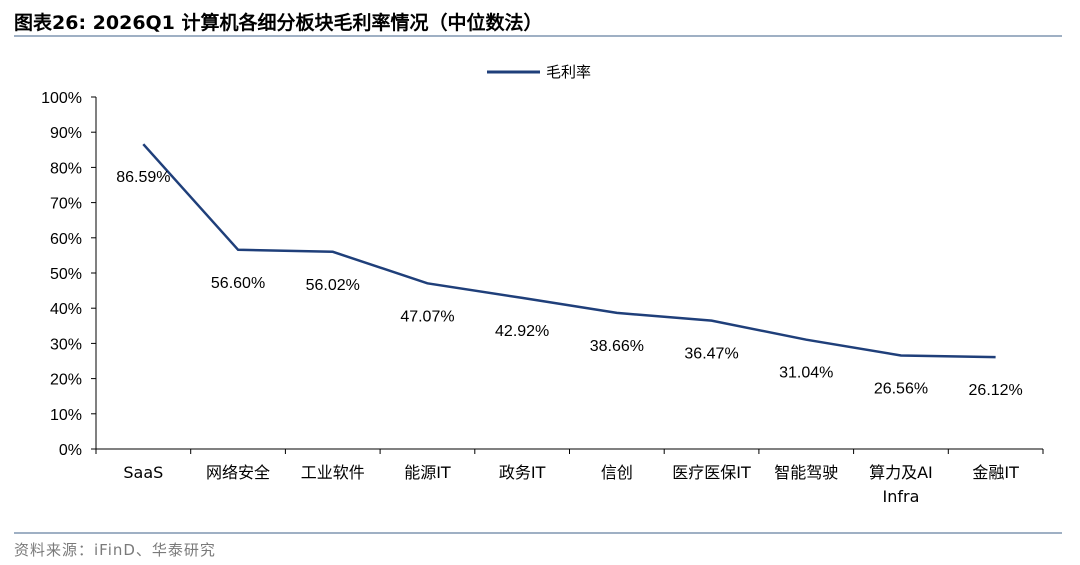 The width and height of the screenshot is (1080, 565). Describe the element at coordinates (66, 168) in the screenshot. I see `y-tick-label: 80%` at that location.